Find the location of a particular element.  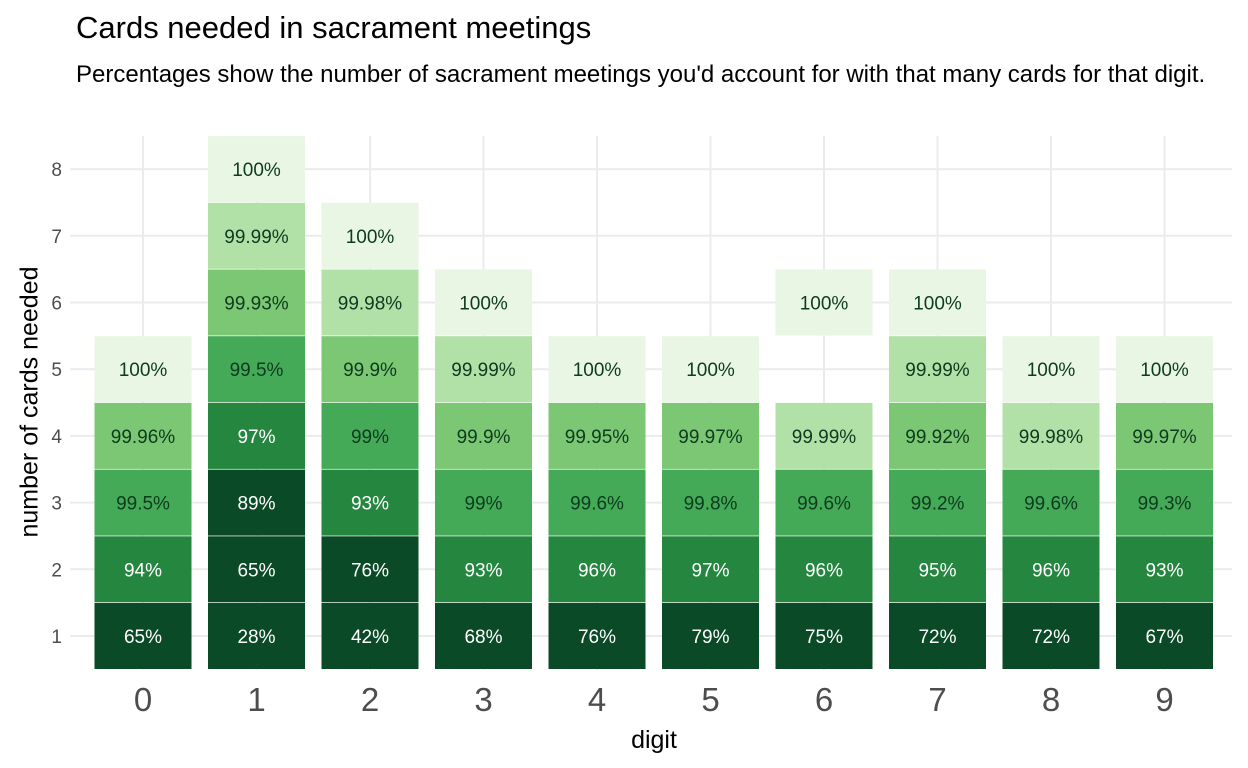

cell-label: 99.8% is located at coordinates (711, 504).